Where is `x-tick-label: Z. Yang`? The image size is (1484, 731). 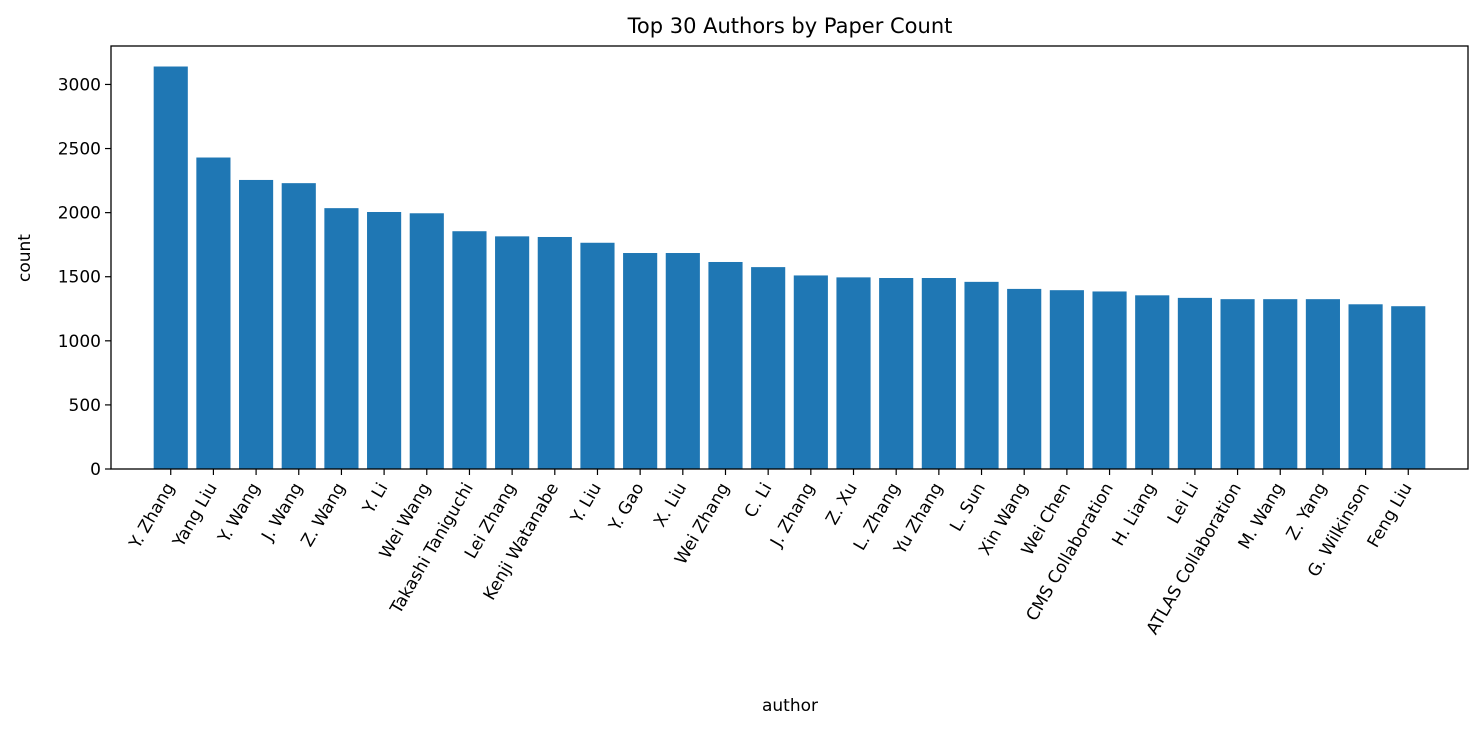 x-tick-label: Z. Yang is located at coordinates (1307, 512).